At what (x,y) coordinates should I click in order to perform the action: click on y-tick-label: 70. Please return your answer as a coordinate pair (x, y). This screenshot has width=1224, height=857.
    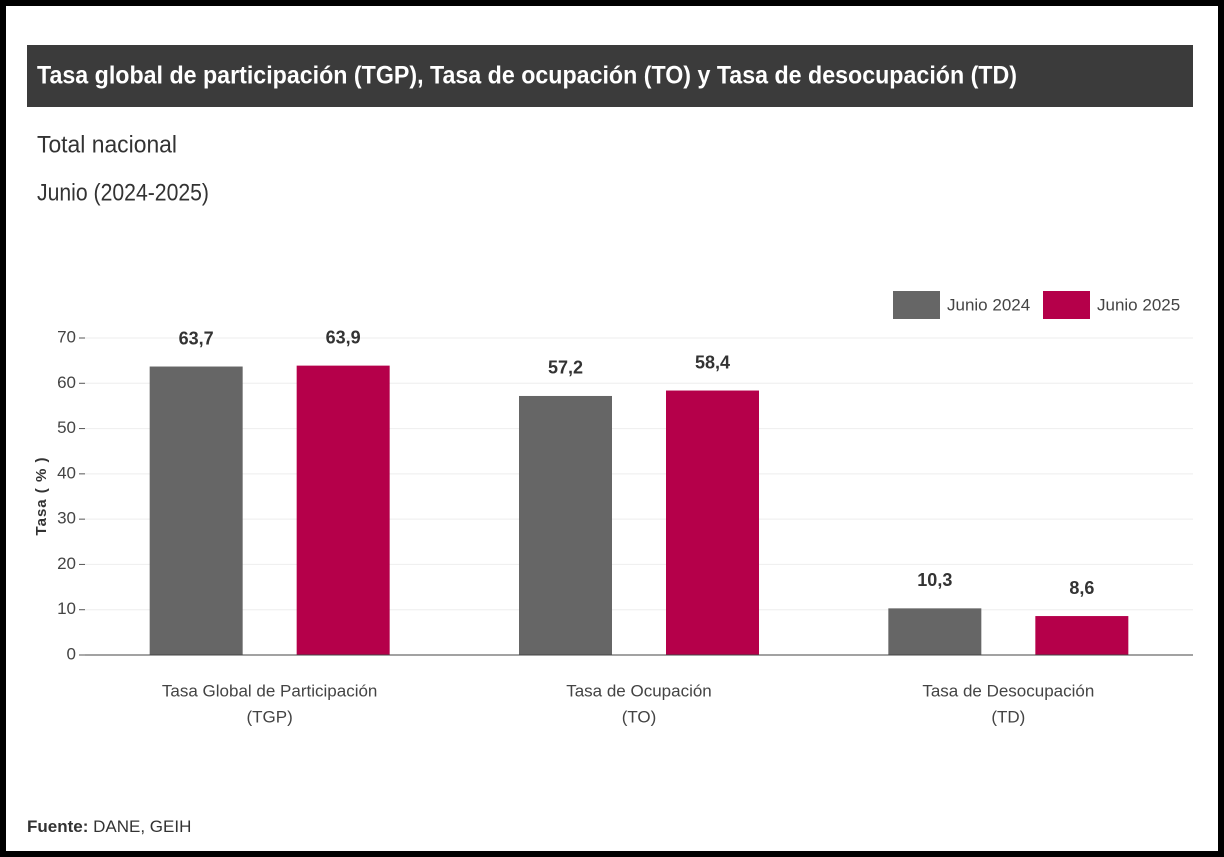
    Looking at the image, I should click on (66, 336).